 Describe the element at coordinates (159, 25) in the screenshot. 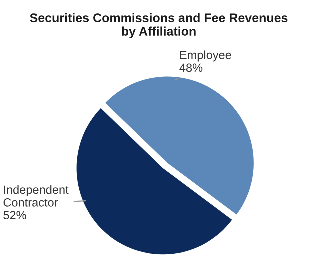

I see `chart-title: Securities Commissions and Fee Revenues by Affiliation` at that location.